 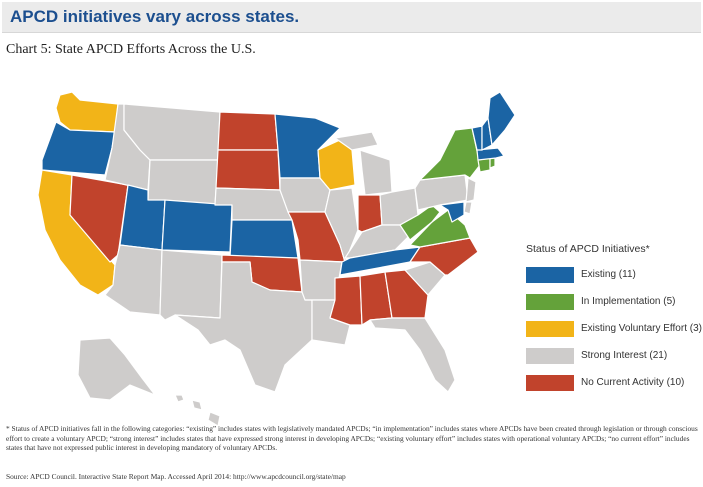 What do you see at coordinates (420, 222) in the screenshot?
I see `state-wv` at bounding box center [420, 222].